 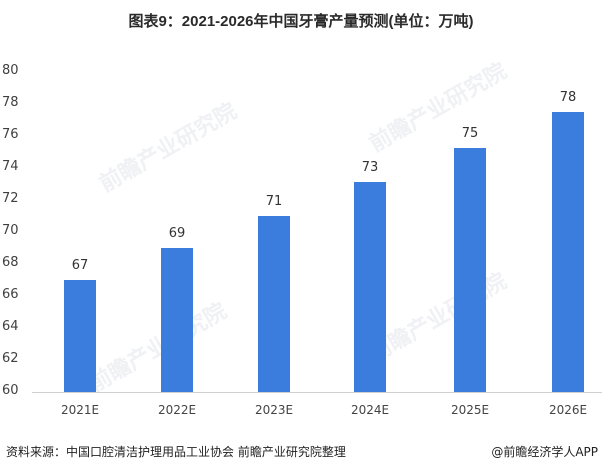 What do you see at coordinates (176, 452) in the screenshot?
I see `source-note: 资料来源：中国口腔清洁护理用品工业协会 前瞻产业研究院整理` at bounding box center [176, 452].